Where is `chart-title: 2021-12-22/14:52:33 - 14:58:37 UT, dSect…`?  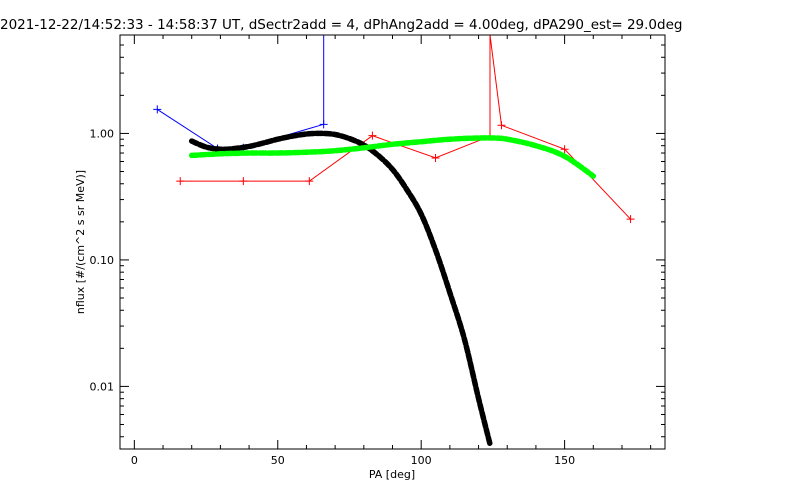 chart-title: 2021-12-22/14:52:33 - 14:58:37 UT, dSect… is located at coordinates (341, 25).